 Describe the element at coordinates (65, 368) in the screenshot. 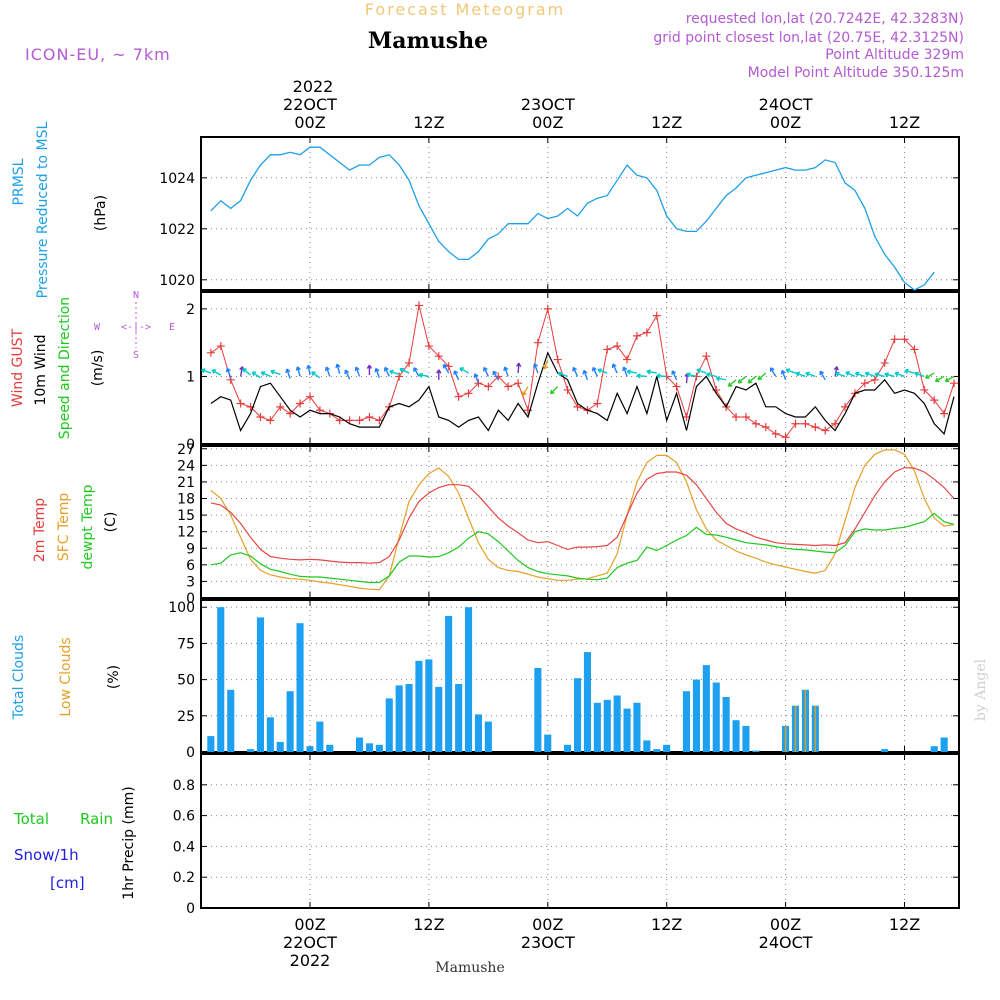

I see `speed-direction-label: Speed and Direction` at that location.